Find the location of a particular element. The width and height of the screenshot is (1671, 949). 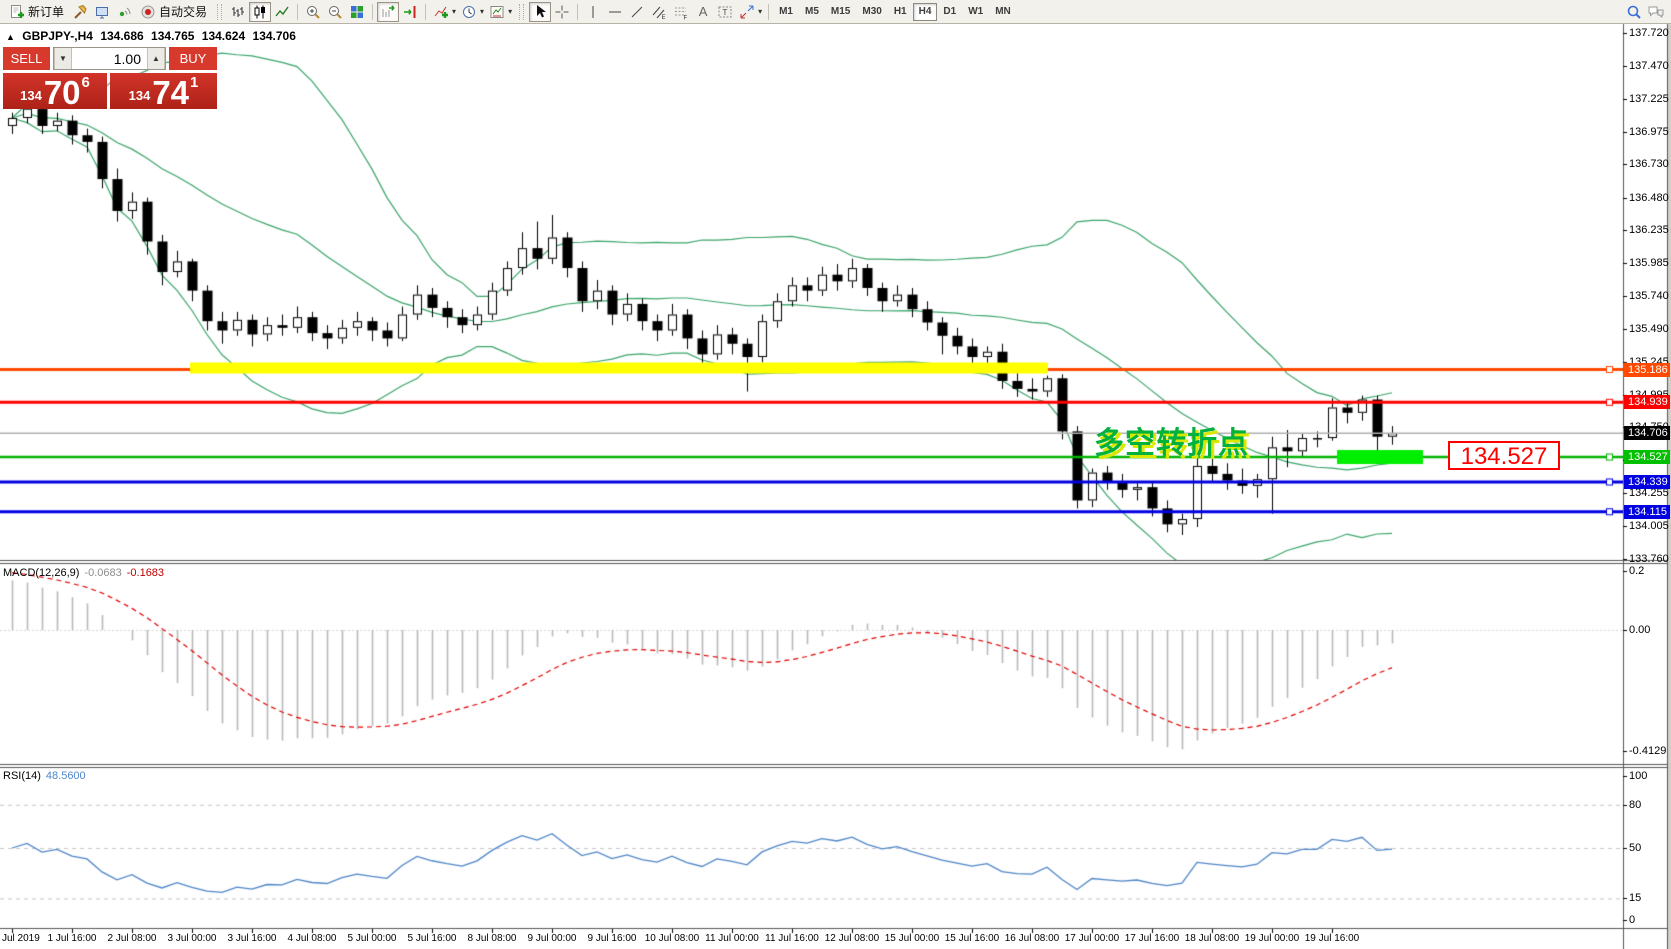

timeframe-button-h4: H4 is located at coordinates (925, 11).